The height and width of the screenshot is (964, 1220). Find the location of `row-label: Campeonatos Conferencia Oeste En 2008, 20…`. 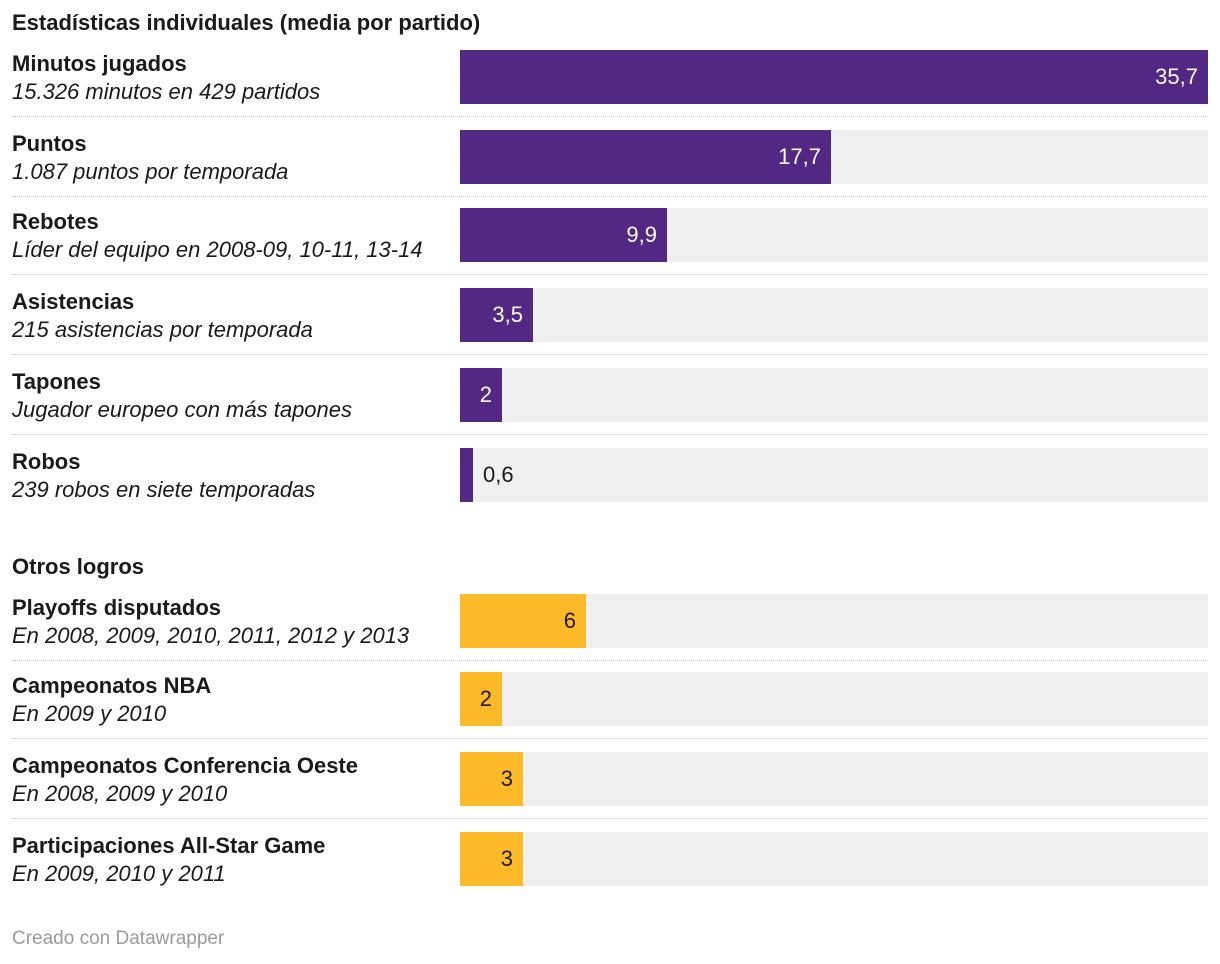

row-label: Campeonatos Conferencia Oeste En 2008, 20… is located at coordinates (232, 780).